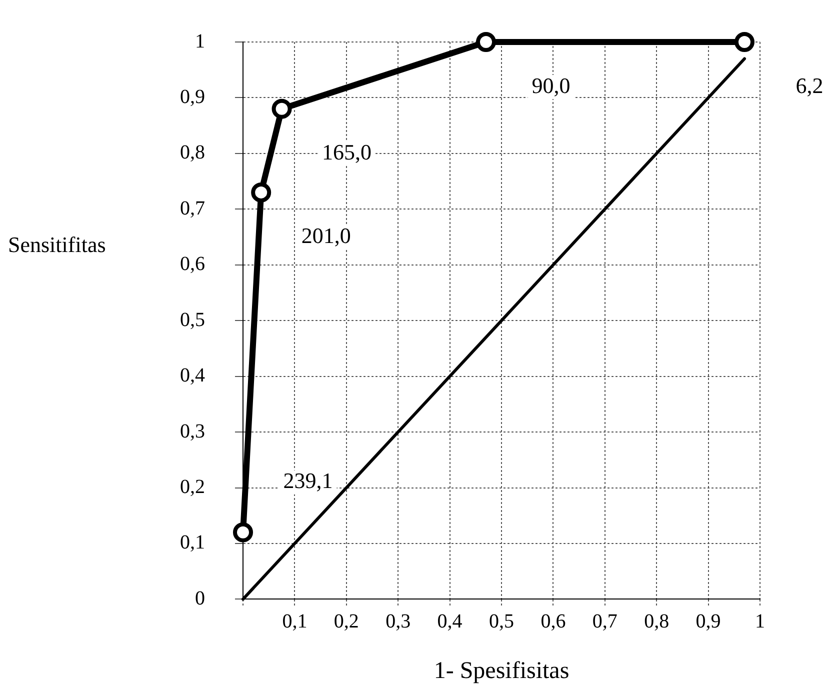 The image size is (840, 700). I want to click on x-tick-label: 0,5, so click(501, 621).